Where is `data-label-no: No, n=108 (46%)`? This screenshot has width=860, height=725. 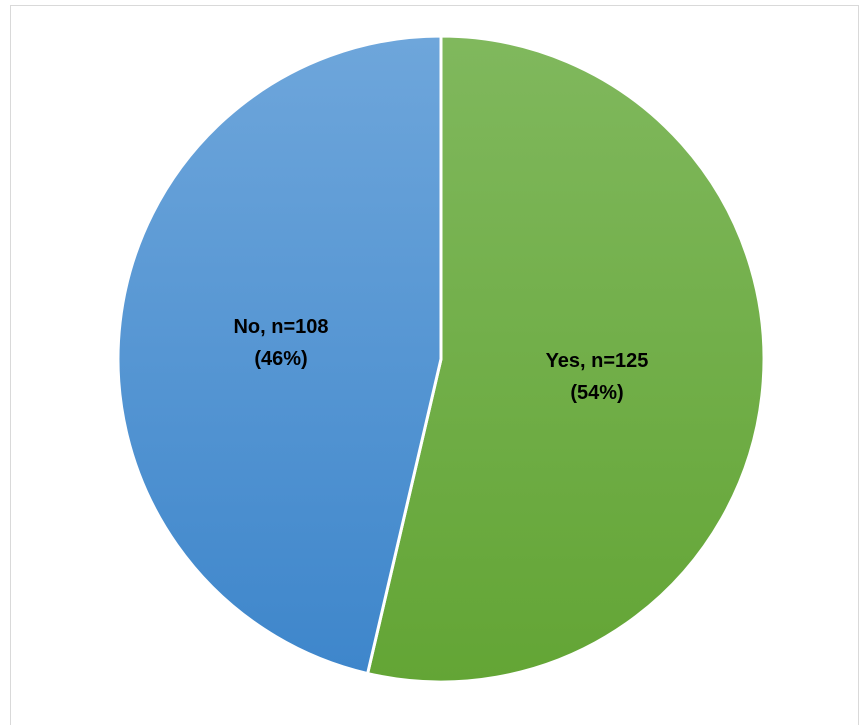 data-label-no: No, n=108 (46%) is located at coordinates (280, 343).